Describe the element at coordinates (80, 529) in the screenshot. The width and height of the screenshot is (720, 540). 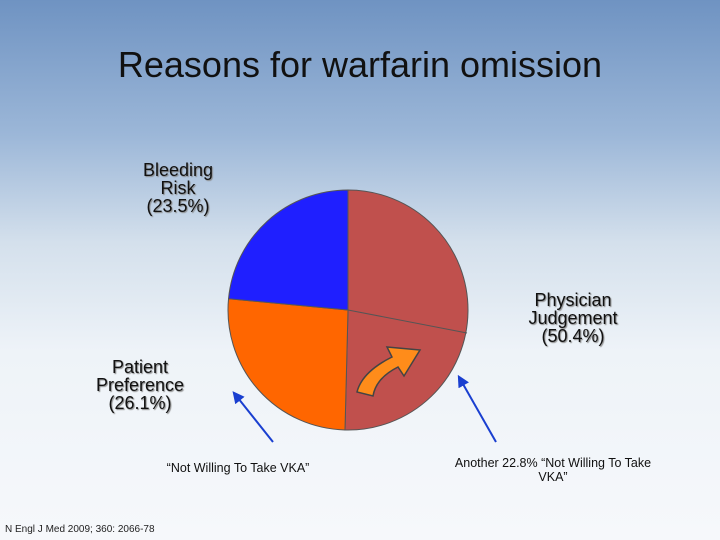
I see `source: N Engl J Med 2009; 360: 2066-78` at that location.